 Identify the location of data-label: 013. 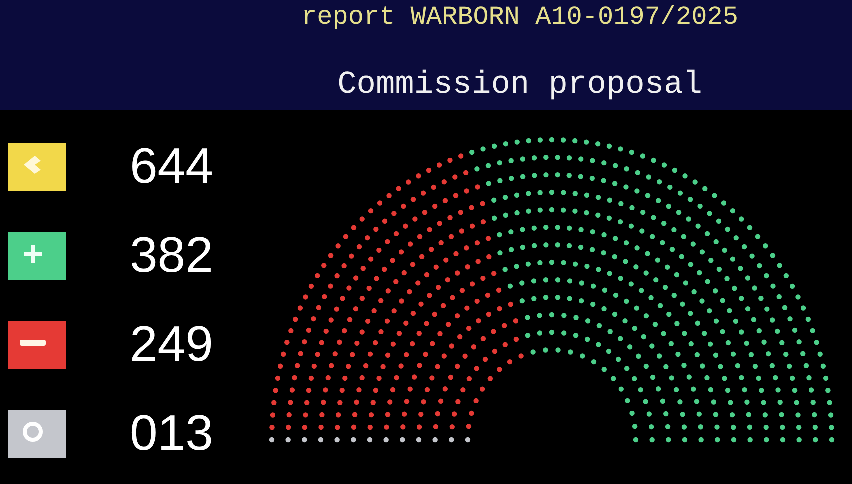
(172, 433).